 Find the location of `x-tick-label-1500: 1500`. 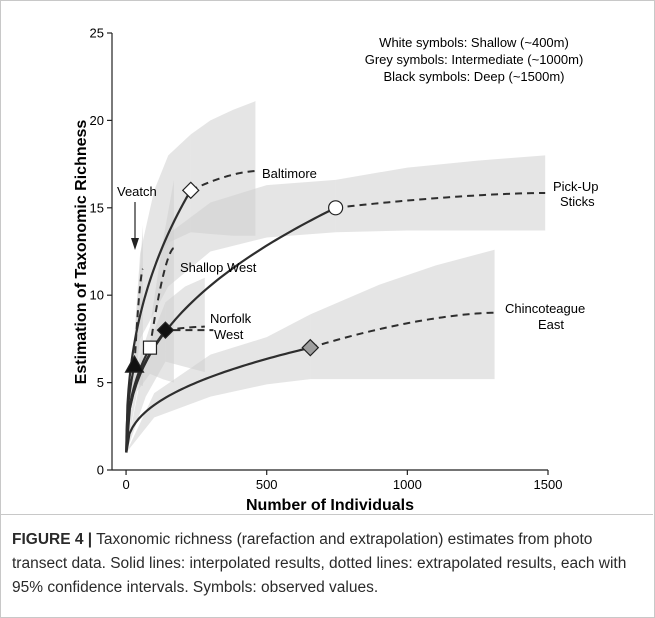

x-tick-label-1500: 1500 is located at coordinates (548, 484).